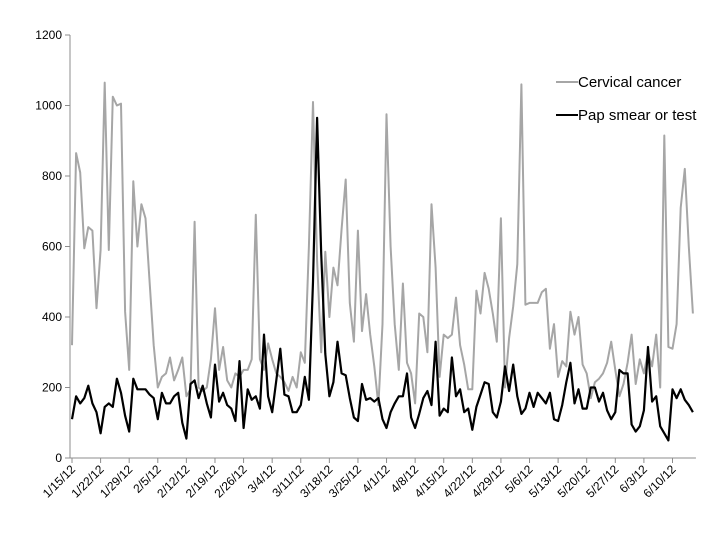 This screenshot has height=540, width=720. I want to click on y-tick-label: 600, so click(52, 247).